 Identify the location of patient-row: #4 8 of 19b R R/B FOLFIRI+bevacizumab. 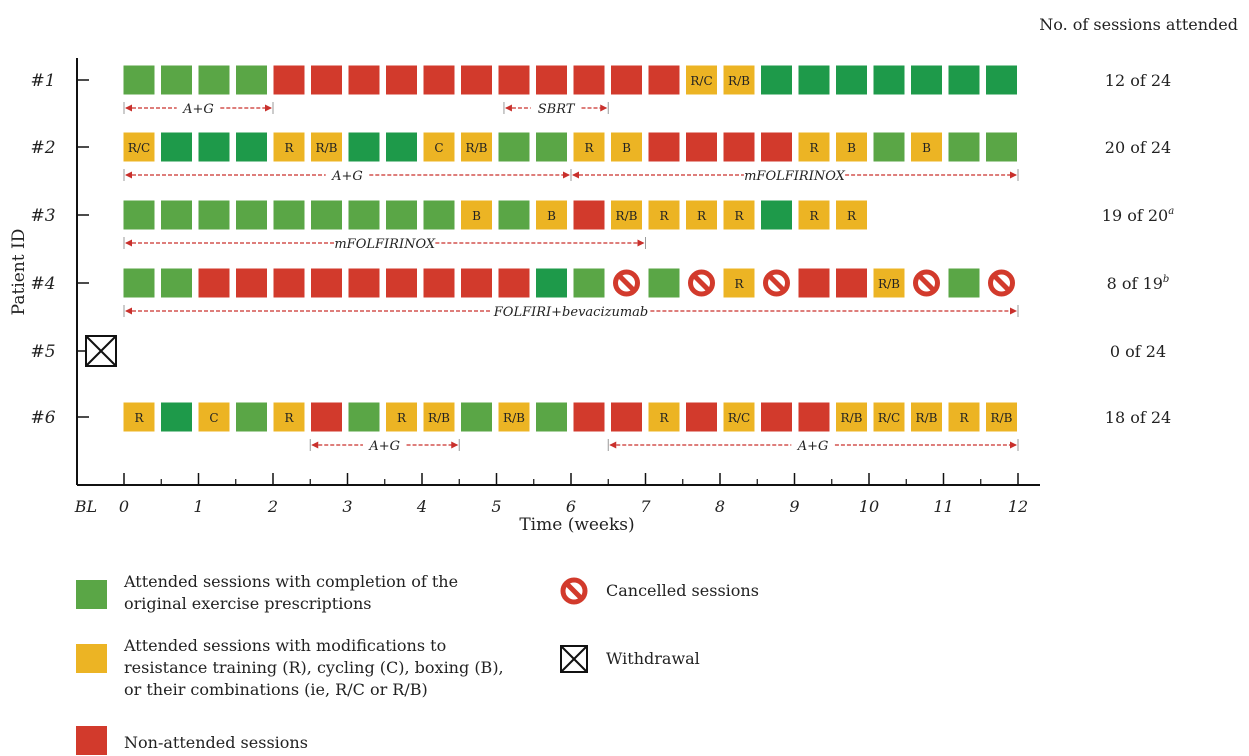
(600, 294).